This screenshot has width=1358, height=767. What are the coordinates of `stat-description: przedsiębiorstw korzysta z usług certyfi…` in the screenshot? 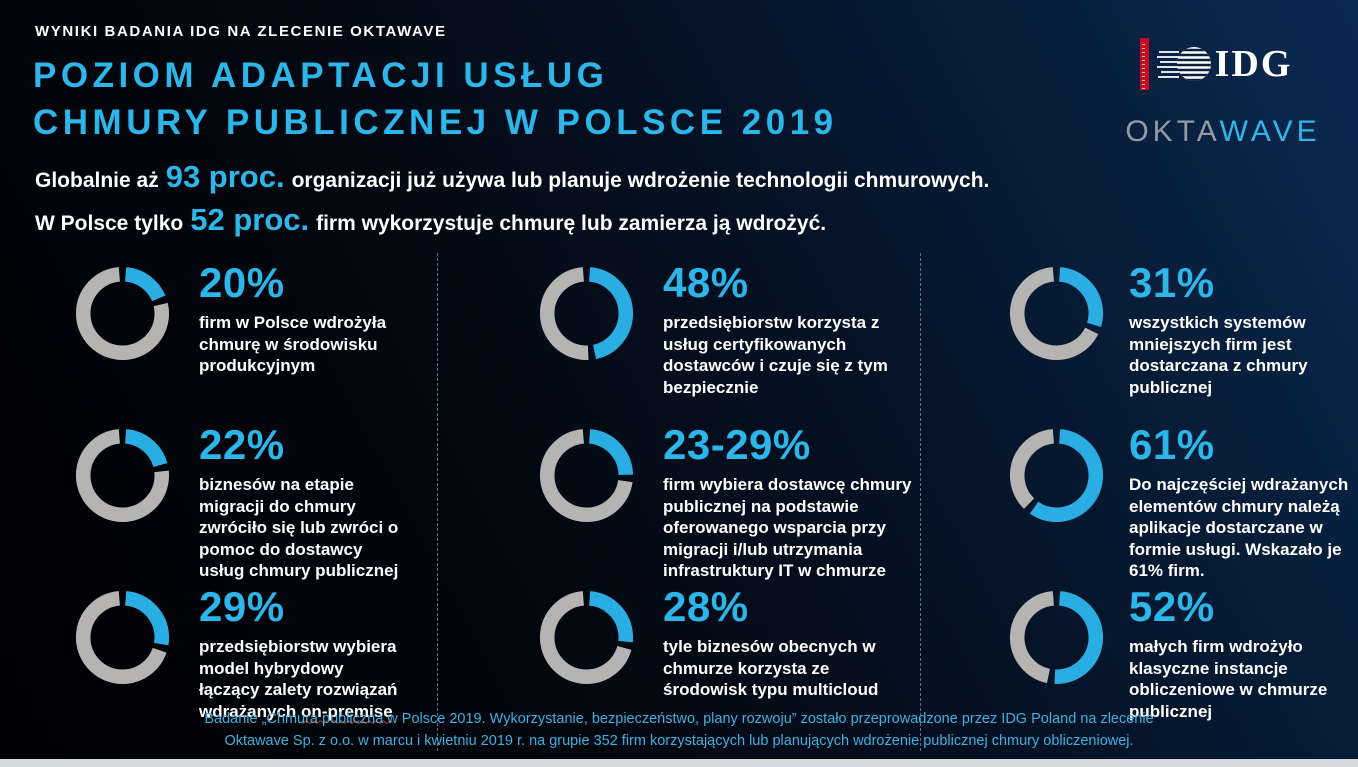 It's located at (775, 355).